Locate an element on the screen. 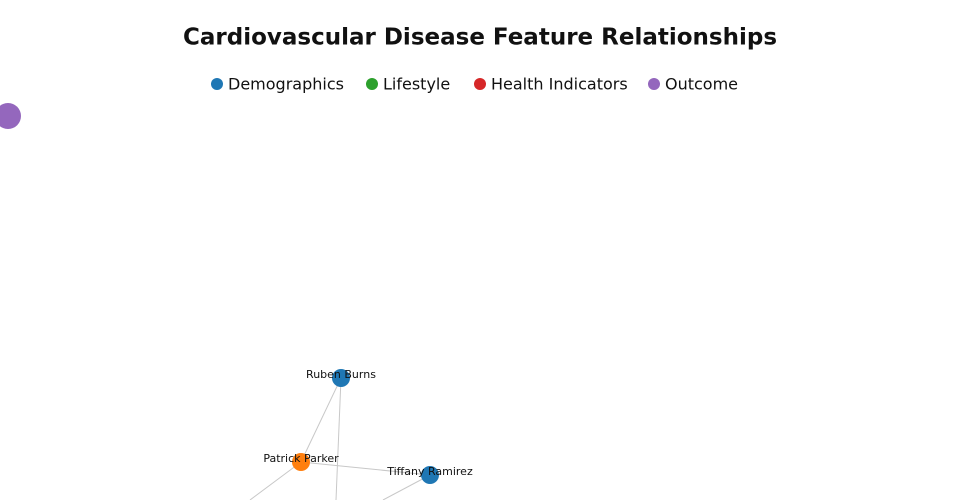  node-label: Patrick Parker is located at coordinates (301, 458).